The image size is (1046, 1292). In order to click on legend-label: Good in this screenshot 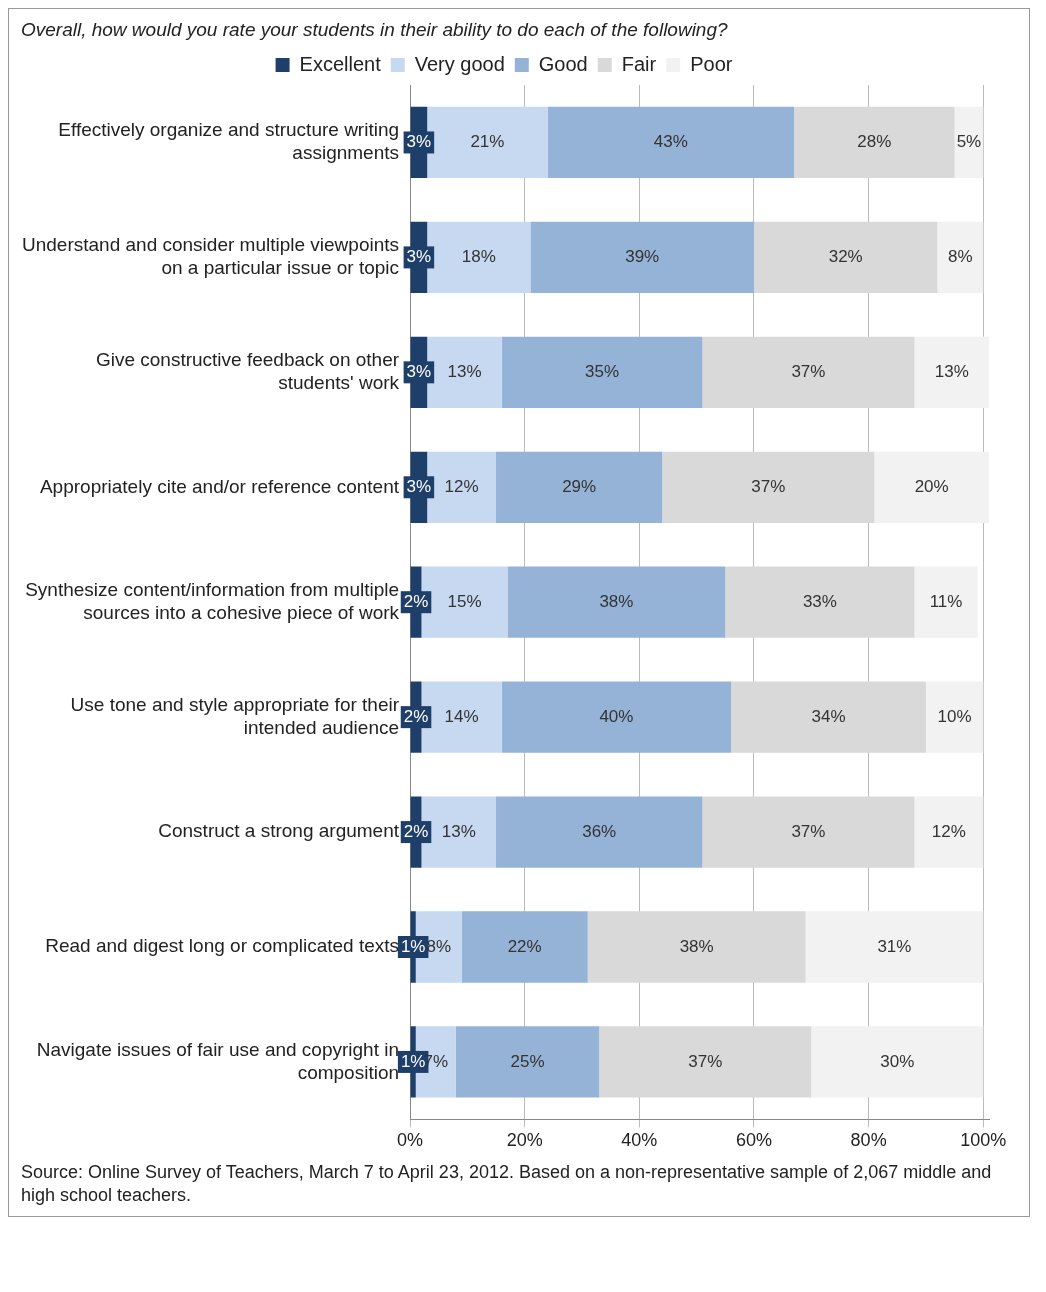, I will do `click(563, 63)`.